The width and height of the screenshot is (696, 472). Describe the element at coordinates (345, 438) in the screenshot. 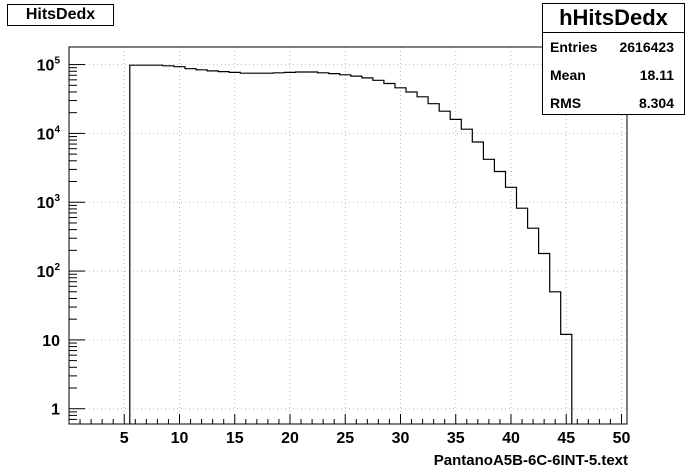

I see `x-tick-label: 25` at that location.